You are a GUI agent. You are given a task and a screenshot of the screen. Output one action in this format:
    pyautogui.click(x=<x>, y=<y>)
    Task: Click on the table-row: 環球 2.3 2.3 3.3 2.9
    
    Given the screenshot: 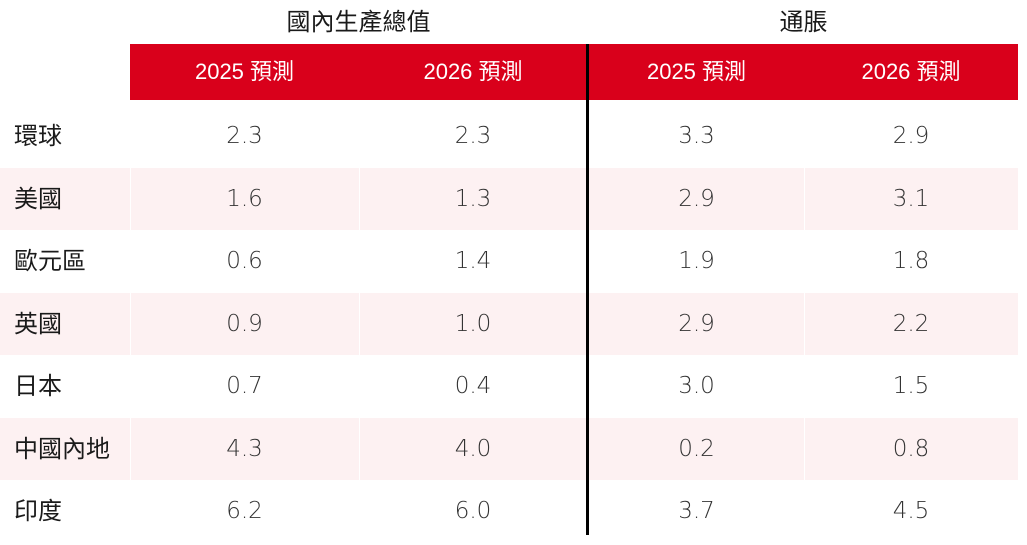 What is the action you would take?
    pyautogui.click(x=513, y=136)
    